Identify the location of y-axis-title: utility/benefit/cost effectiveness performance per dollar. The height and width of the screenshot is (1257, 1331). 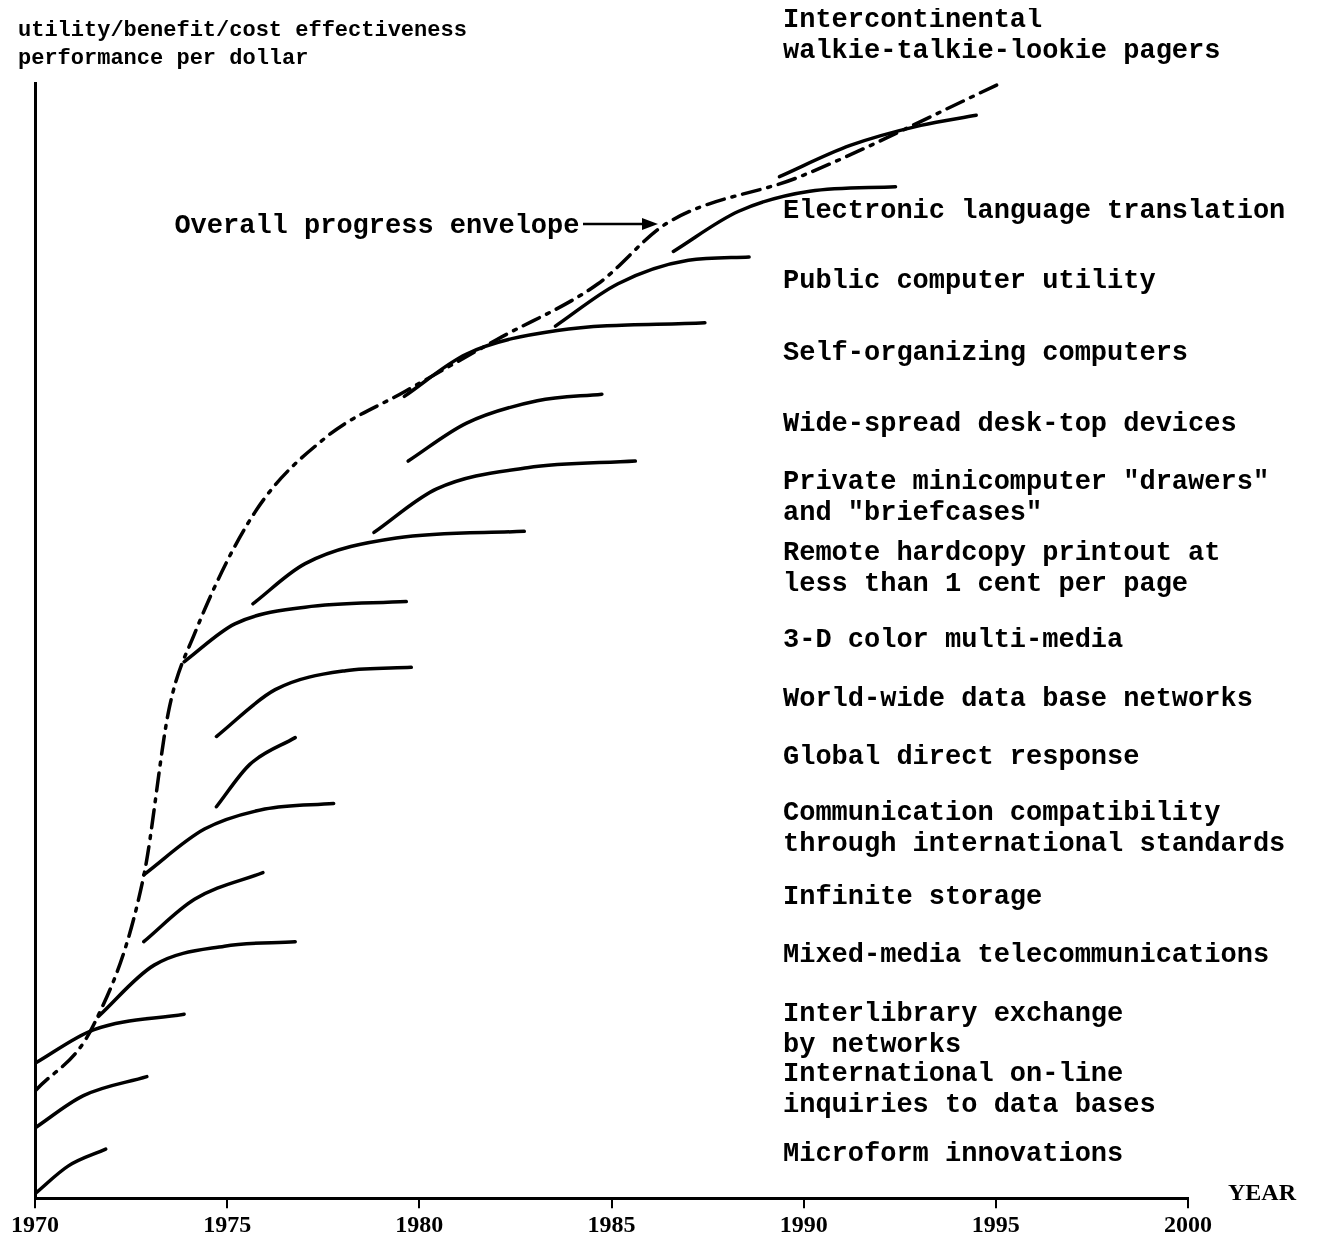
(242, 44).